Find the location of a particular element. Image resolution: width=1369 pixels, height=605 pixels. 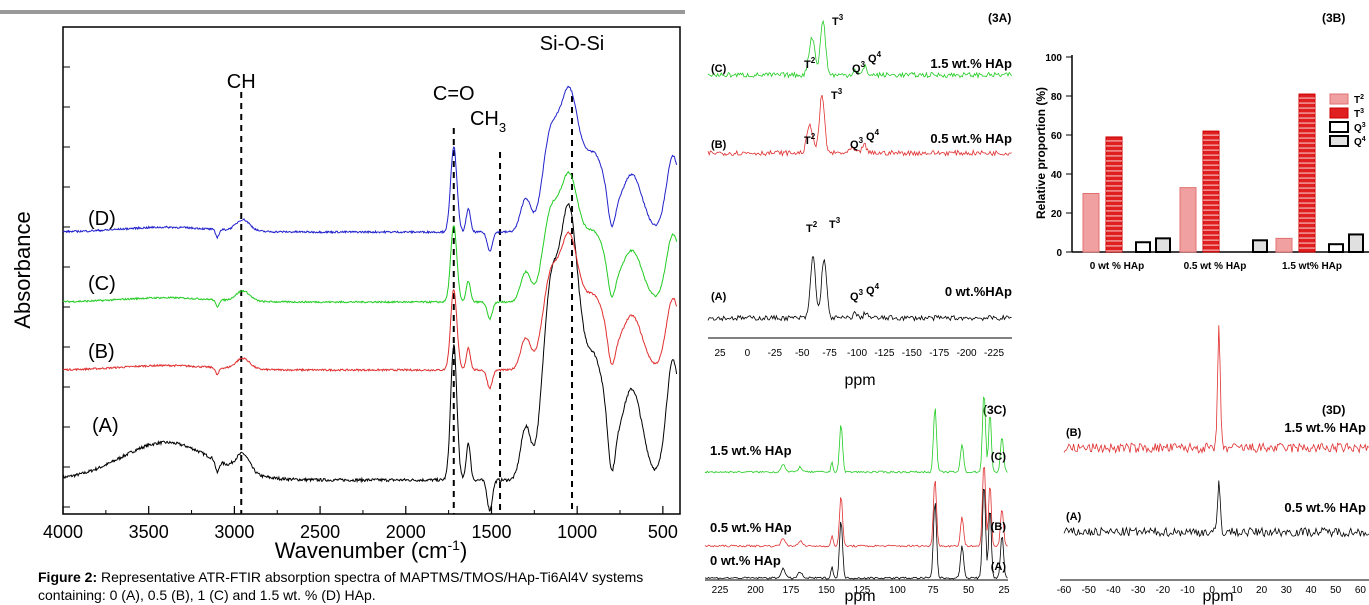

3b-category-label: 0.5 wt % HAp is located at coordinates (1215, 266).